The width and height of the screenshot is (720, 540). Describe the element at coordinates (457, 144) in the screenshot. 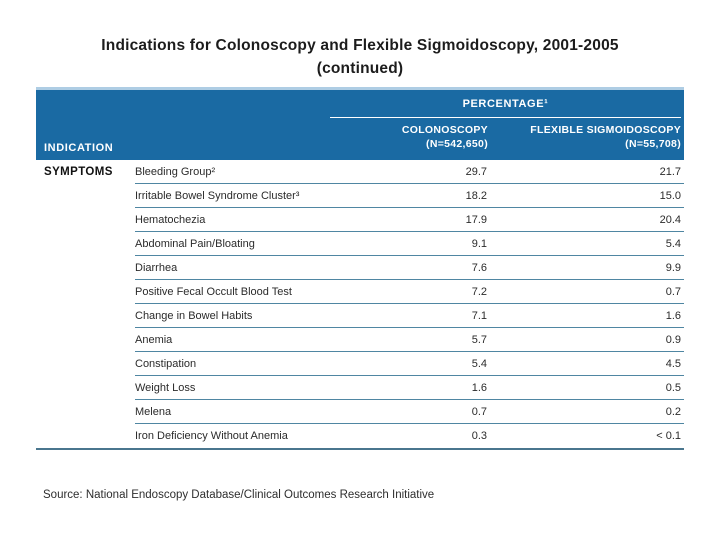

I see `colonoscopy-column-n: (N=542,650)` at that location.